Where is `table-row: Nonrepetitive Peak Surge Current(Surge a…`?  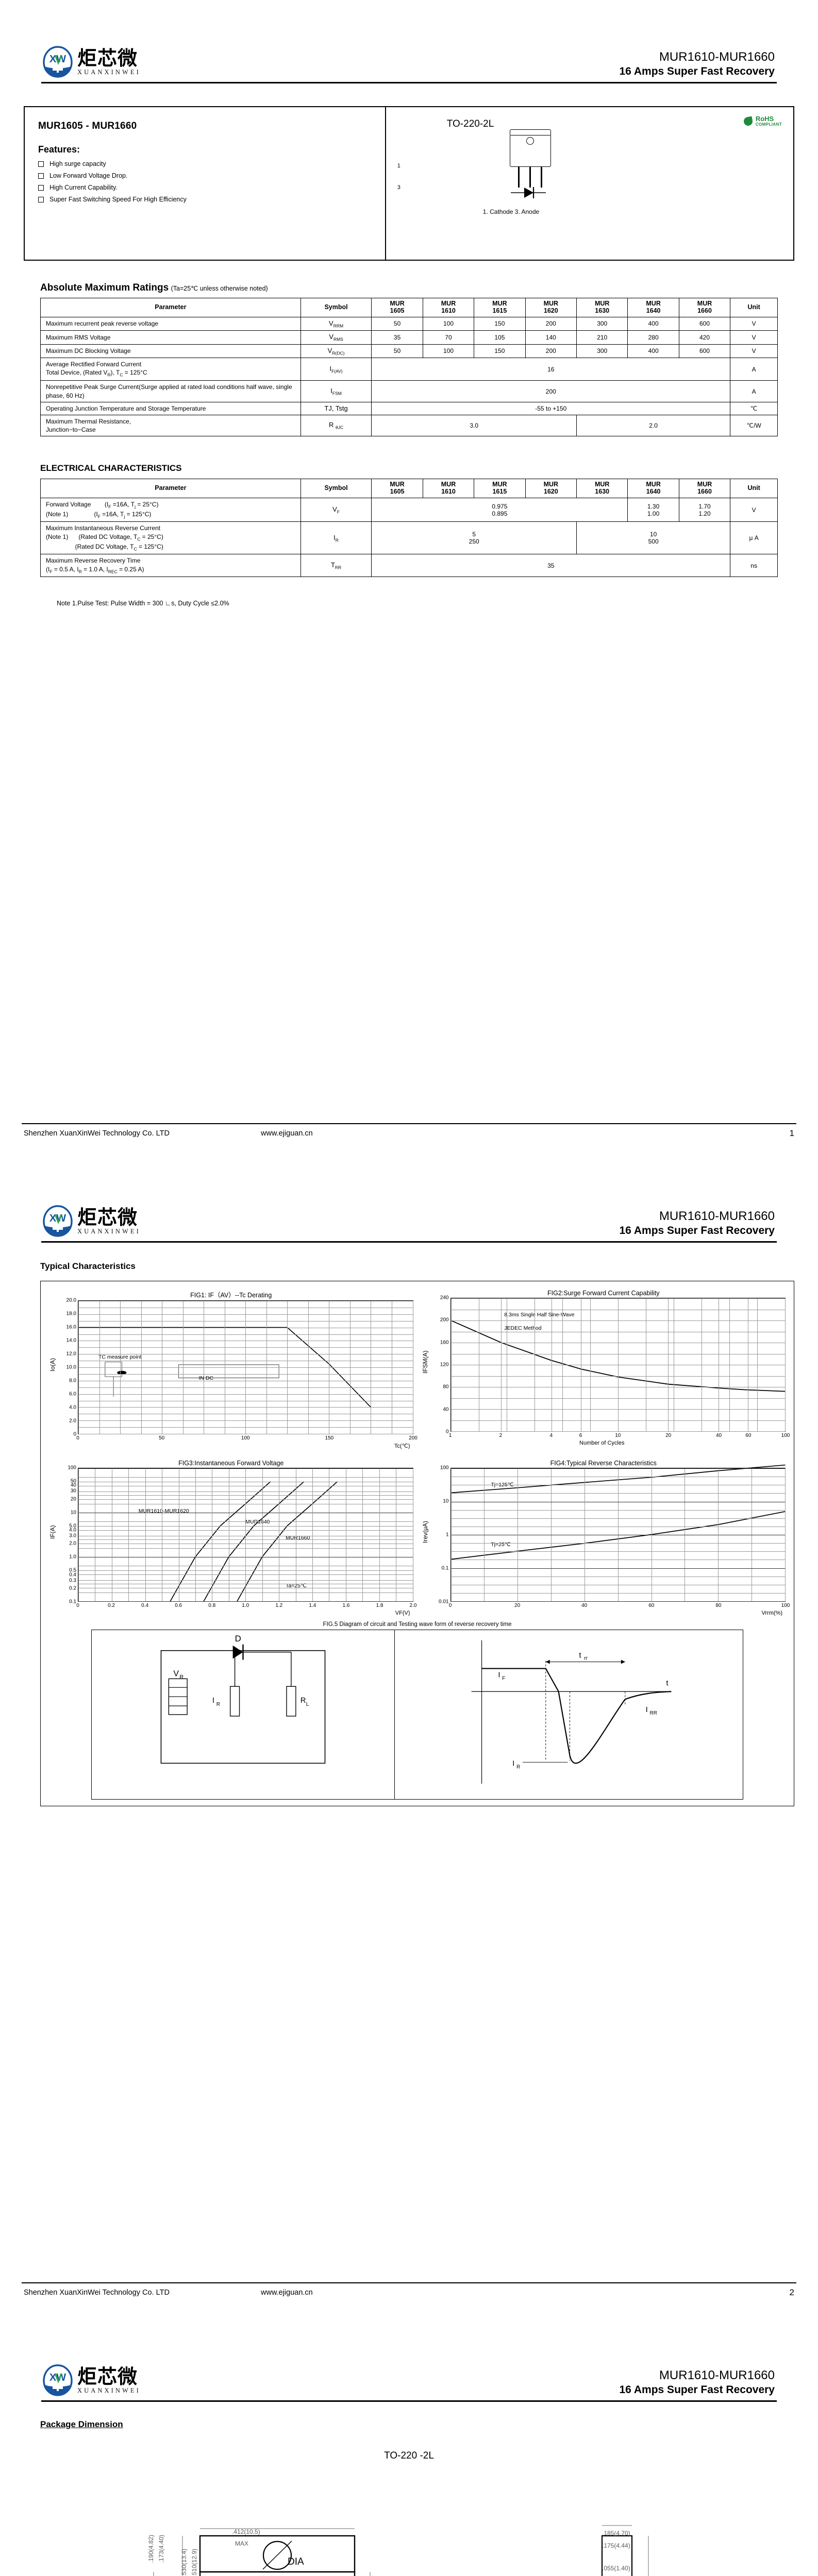
table-row: Nonrepetitive Peak Surge Current(Surge a… is located at coordinates (409, 391).